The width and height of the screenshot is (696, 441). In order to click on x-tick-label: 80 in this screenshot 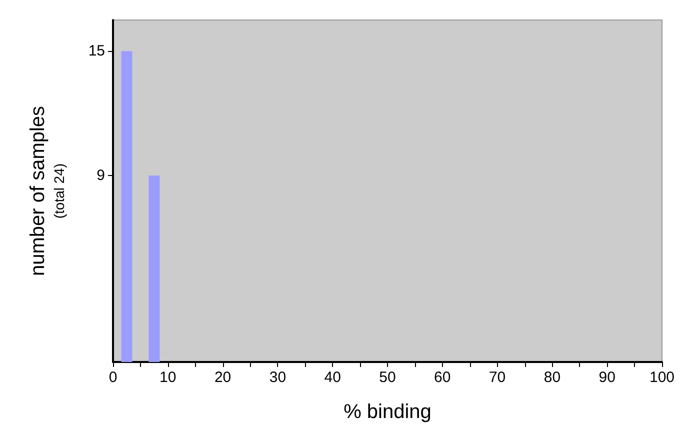, I will do `click(552, 377)`.